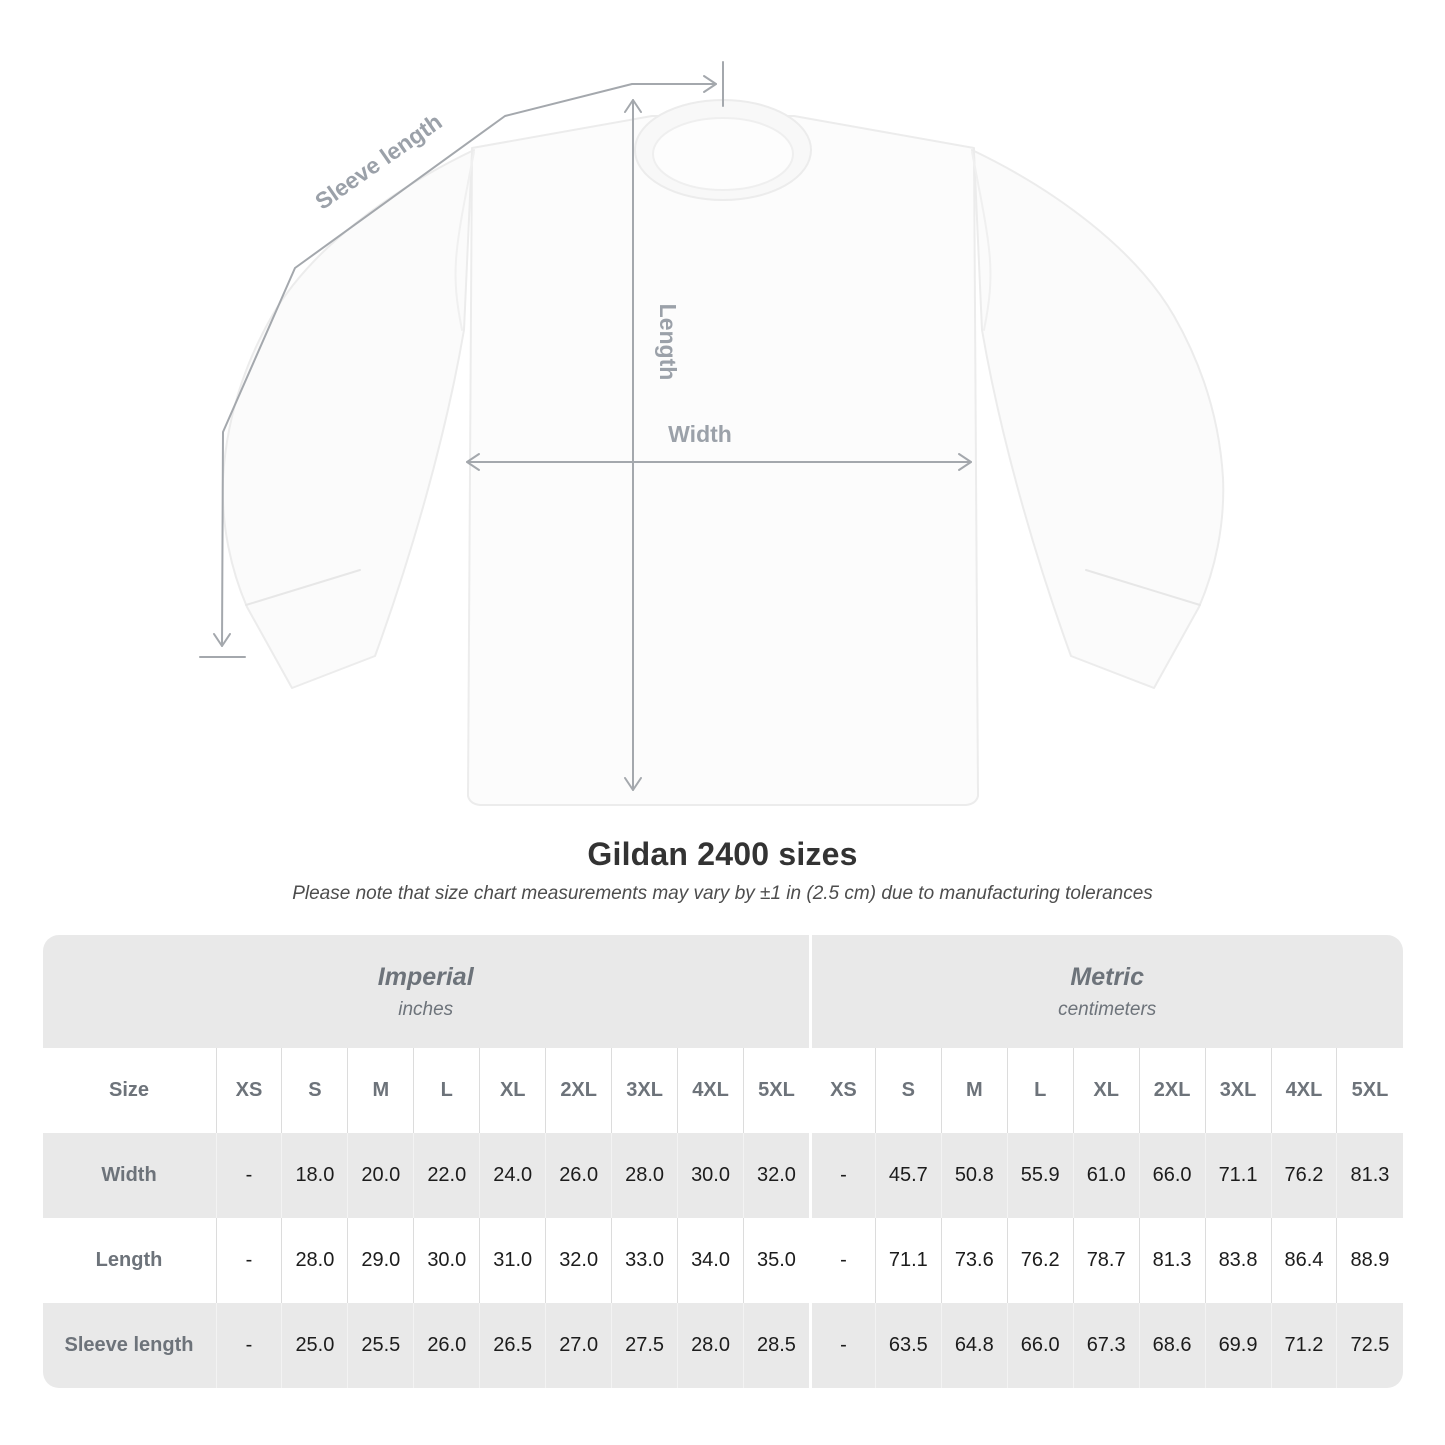 Image resolution: width=1445 pixels, height=1445 pixels. Describe the element at coordinates (446, 1345) in the screenshot. I see `value-cell: 26.0` at that location.